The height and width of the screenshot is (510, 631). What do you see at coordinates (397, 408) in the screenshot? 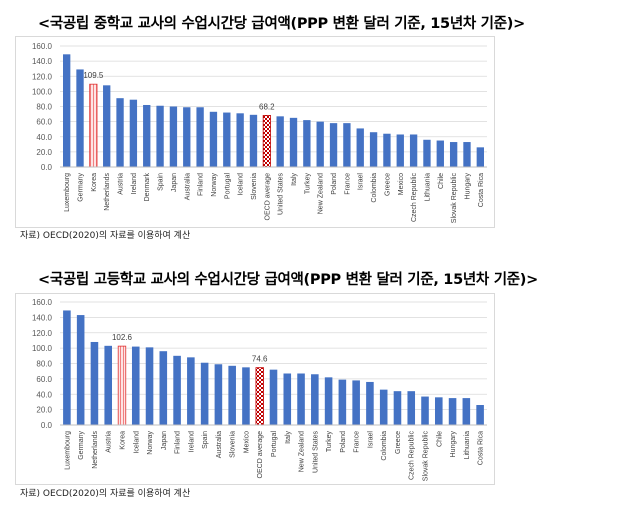
I see `bar-greece` at bounding box center [397, 408].